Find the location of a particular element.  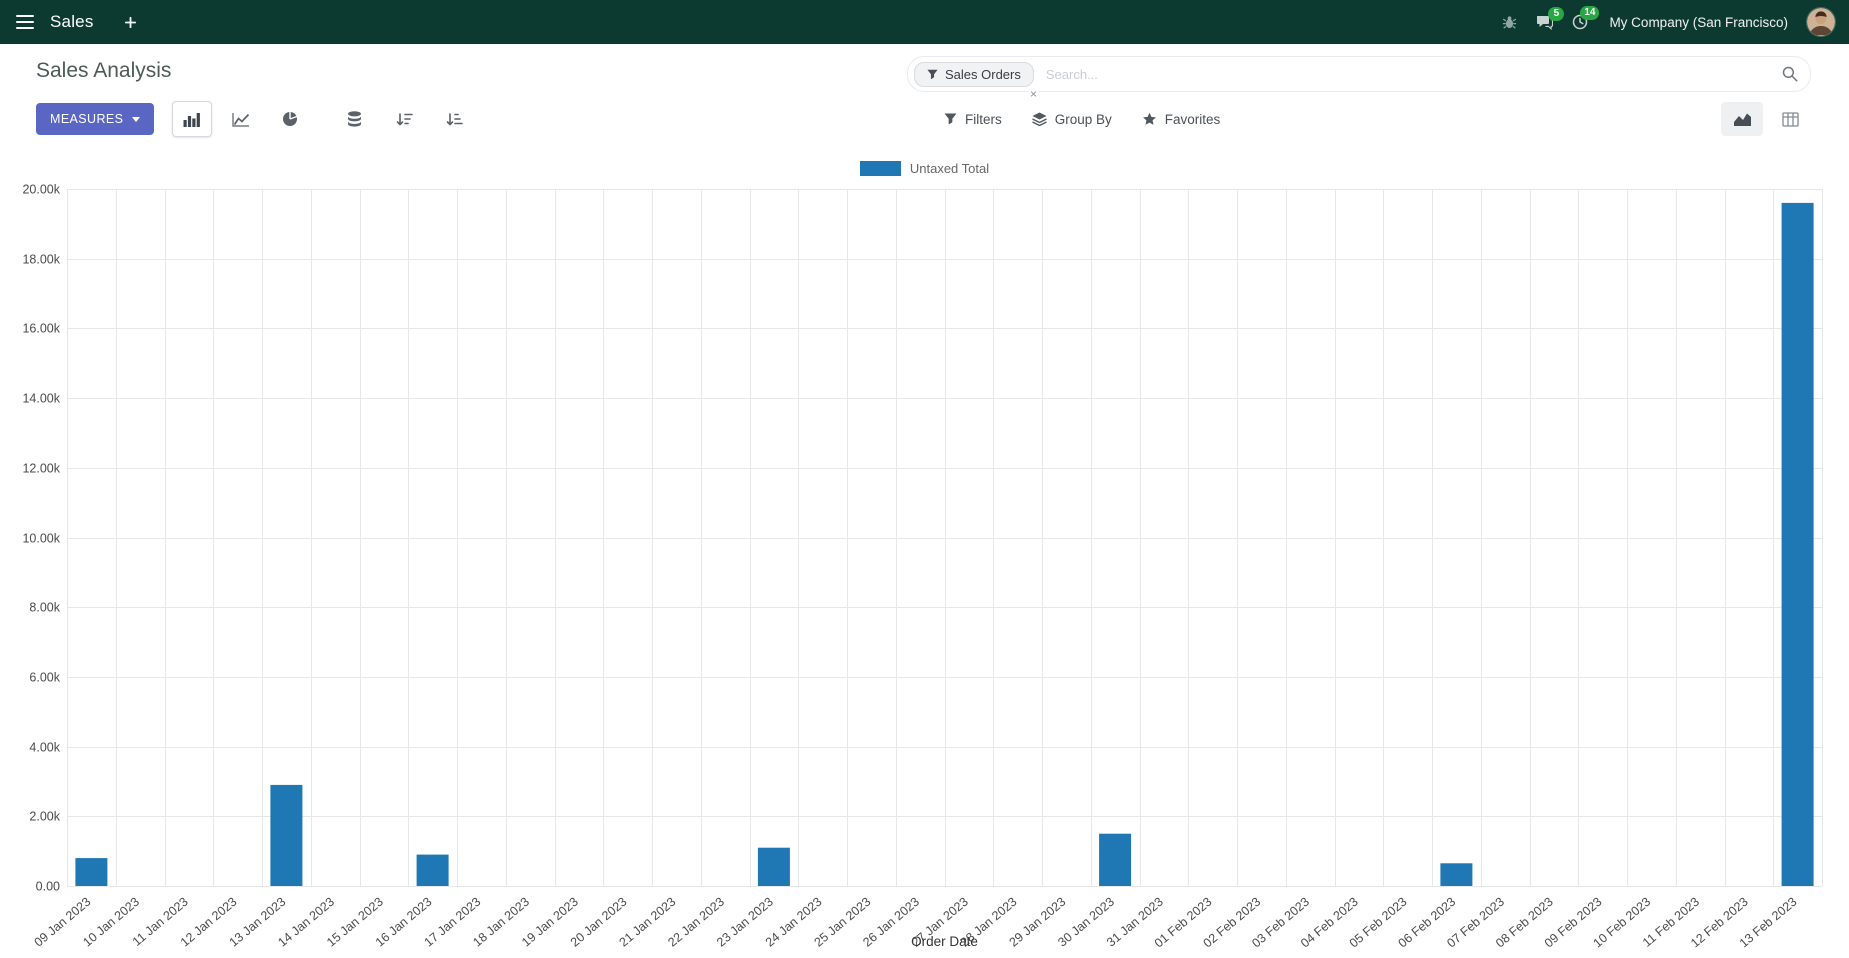

legend-label: Untaxed Total is located at coordinates (949, 168).